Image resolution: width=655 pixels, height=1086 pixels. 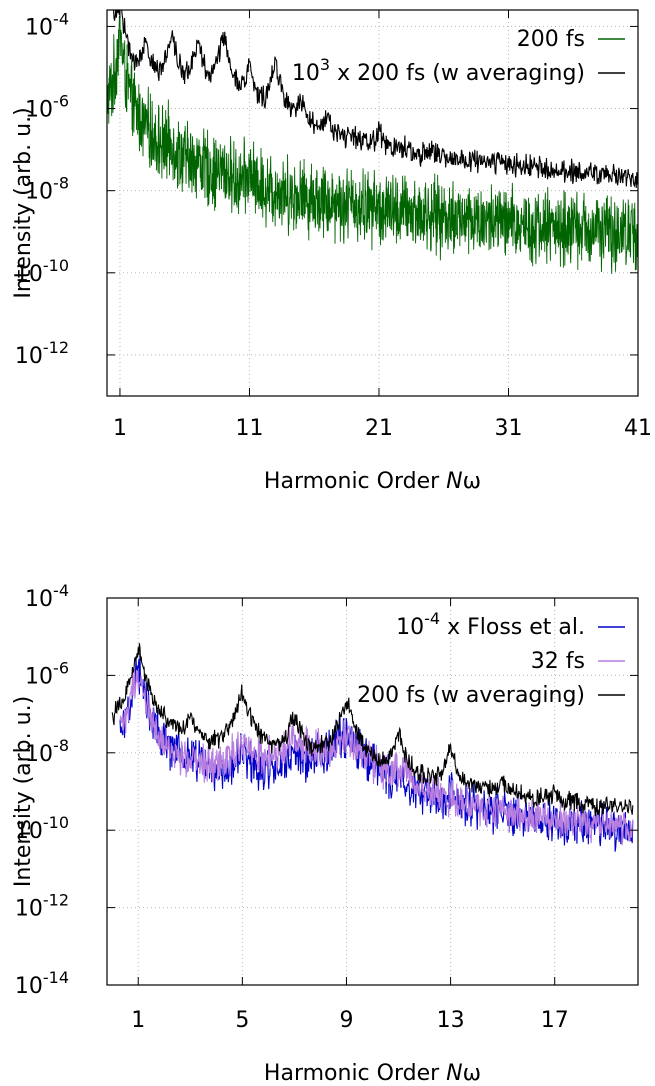 What do you see at coordinates (42, 271) in the screenshot?
I see `y-tick-label: 10⁻¹⁰` at bounding box center [42, 271].